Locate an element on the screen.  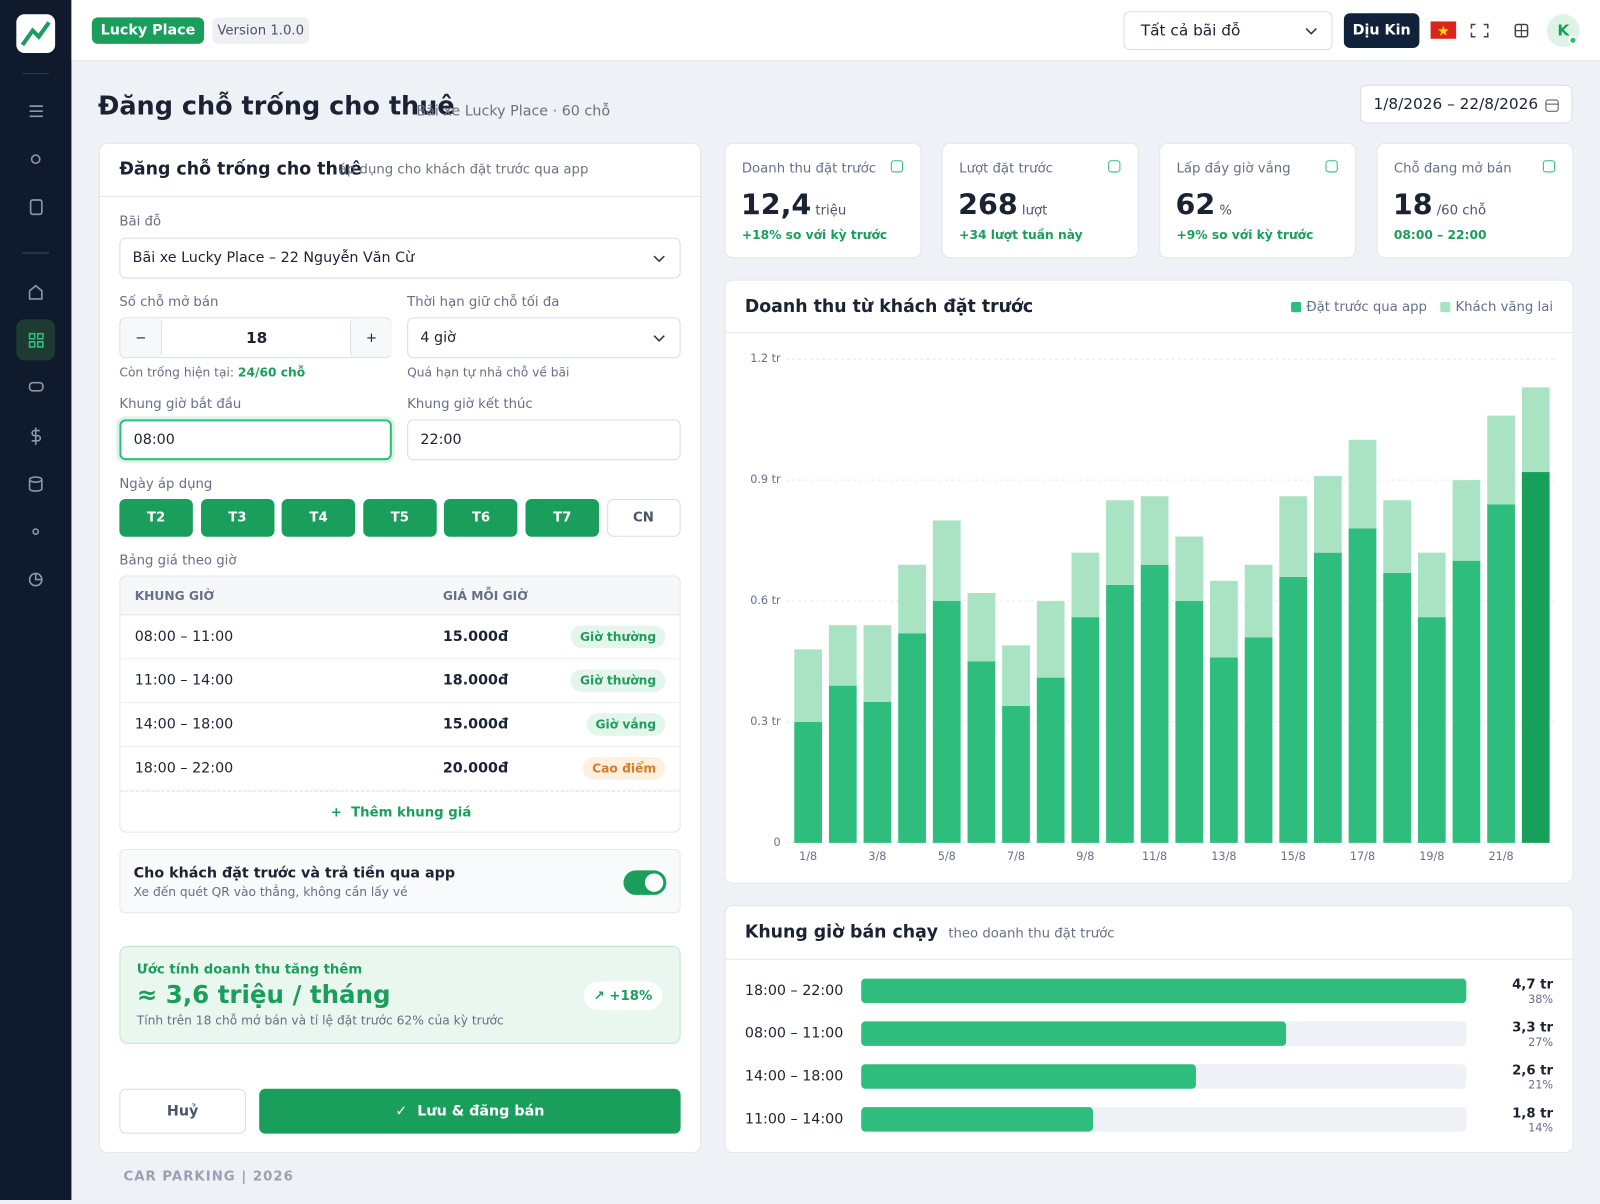
estimate-badge-text: +18% is located at coordinates (631, 996).